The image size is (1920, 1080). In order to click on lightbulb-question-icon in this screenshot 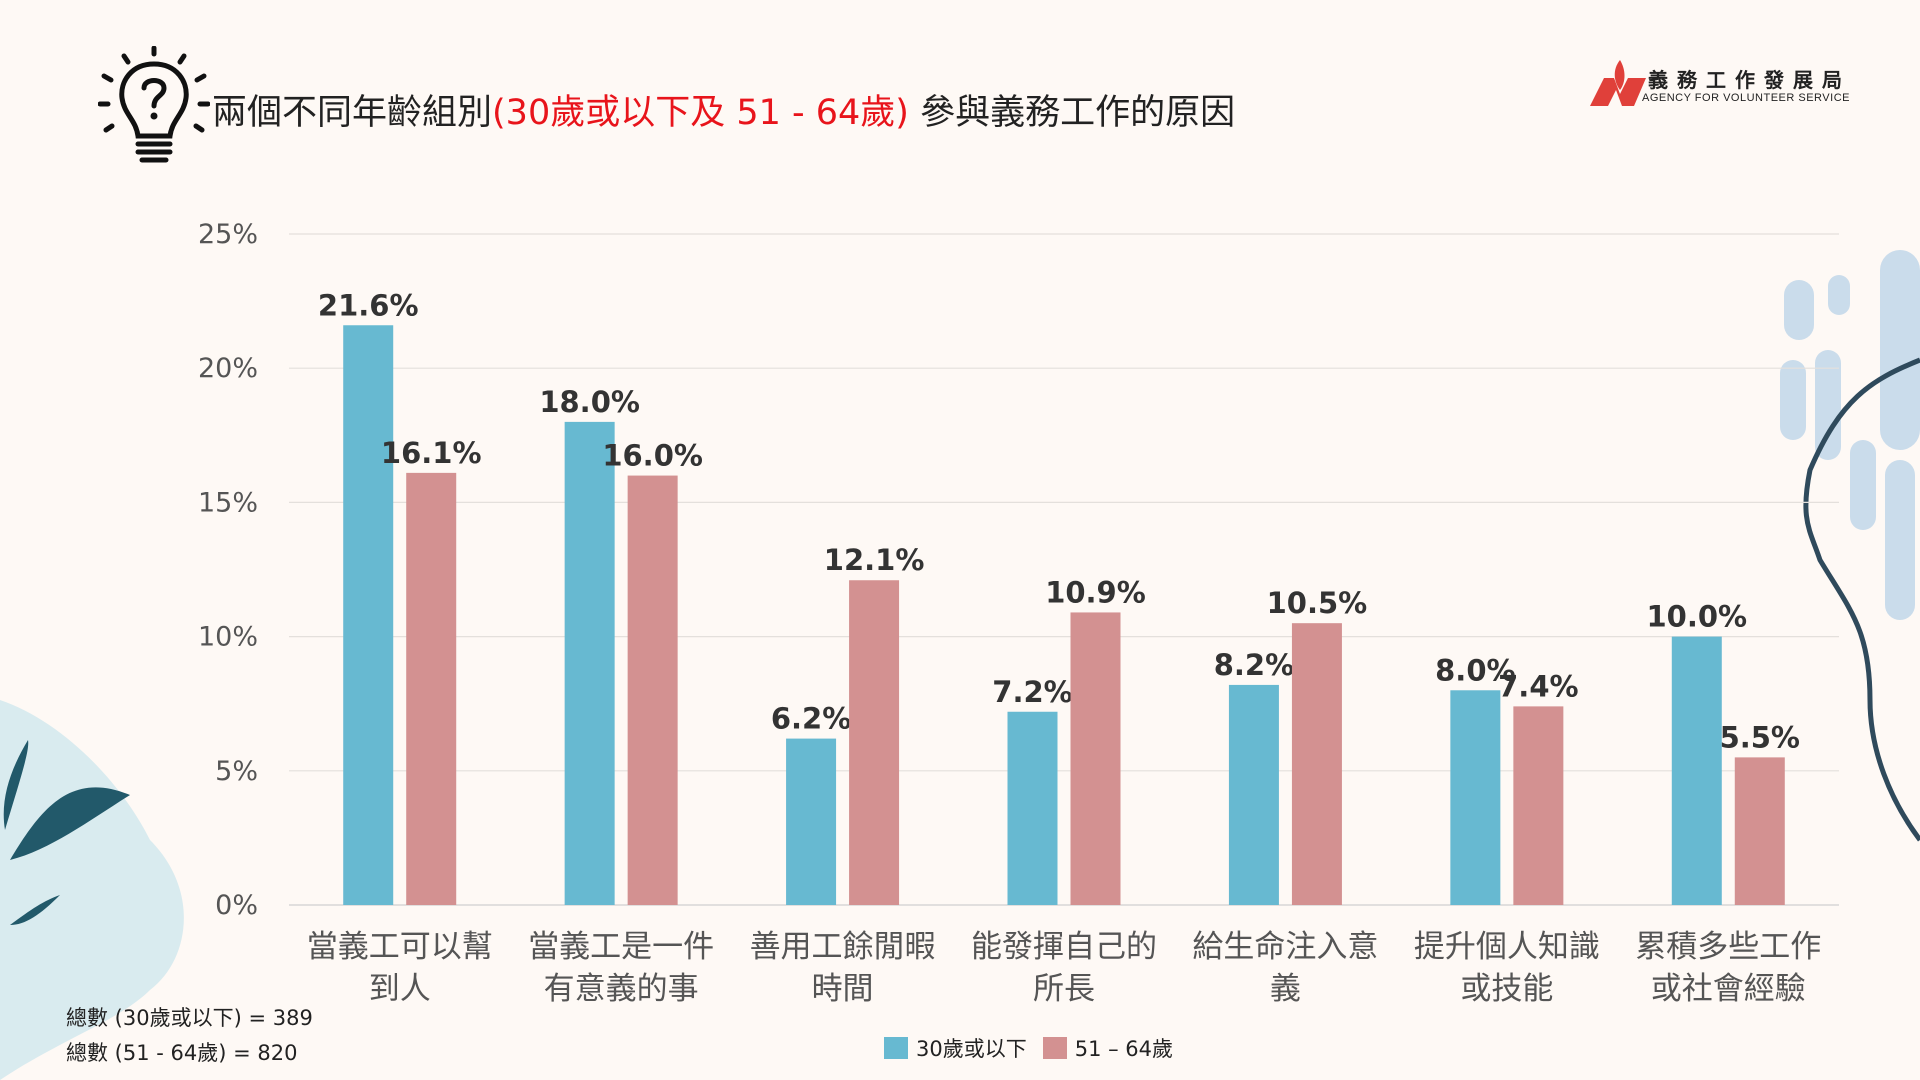, I will do `click(154, 104)`.